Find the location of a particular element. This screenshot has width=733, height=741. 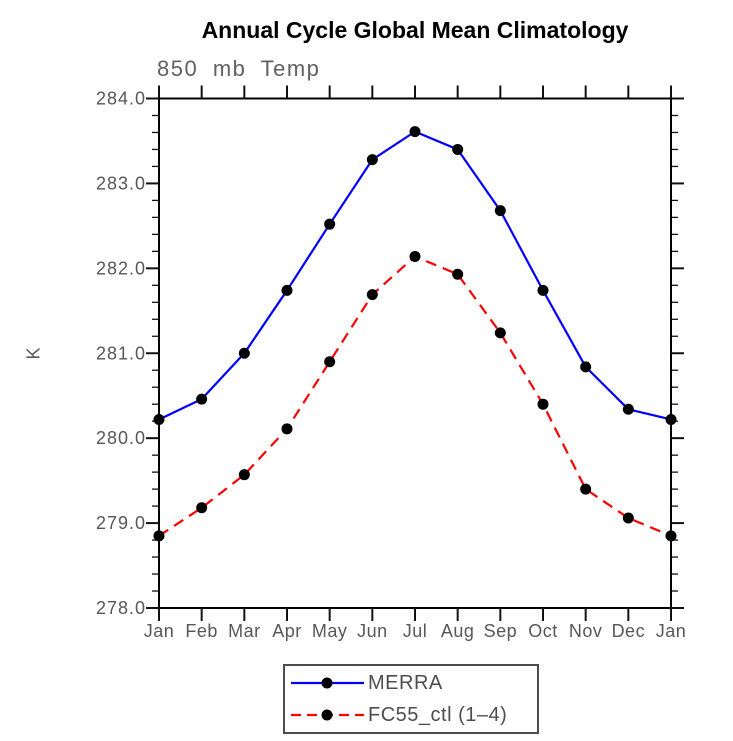

x-tick-label: Feb is located at coordinates (201, 631).